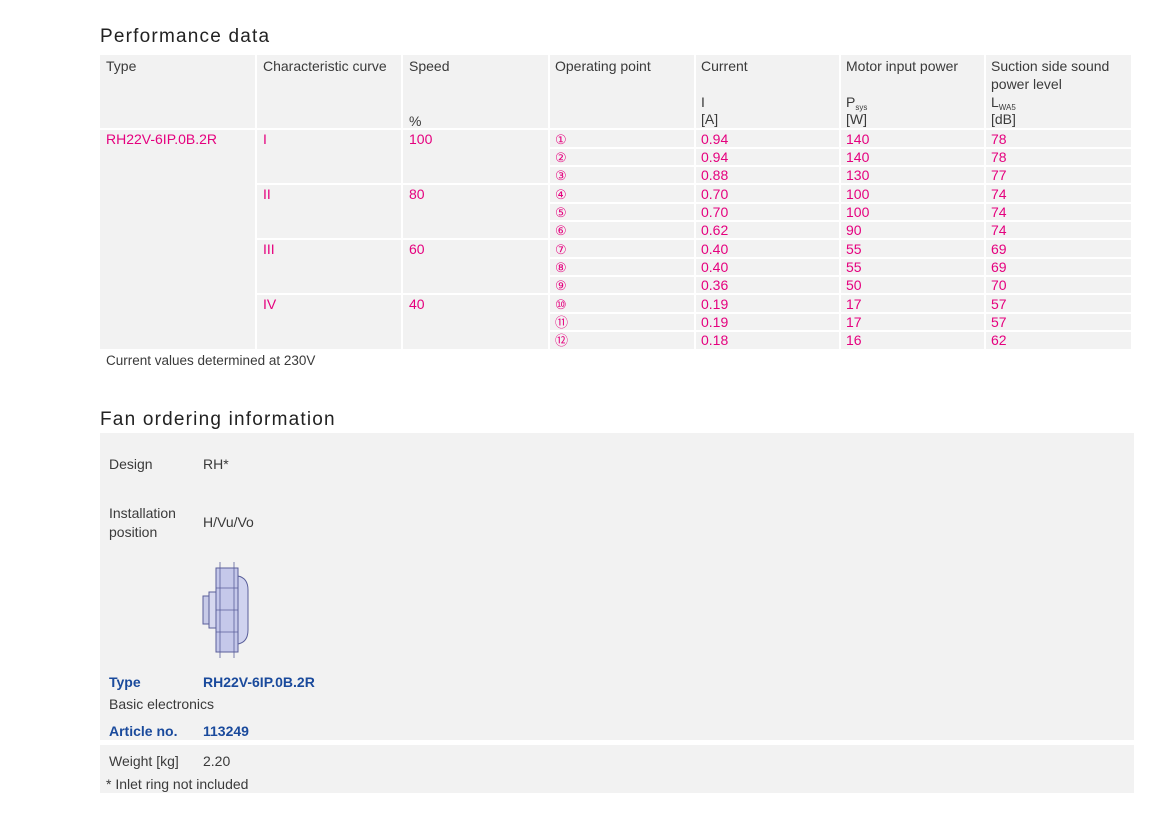 This screenshot has height=816, width=1160. I want to click on header-operating-point: Operating point, so click(603, 66).